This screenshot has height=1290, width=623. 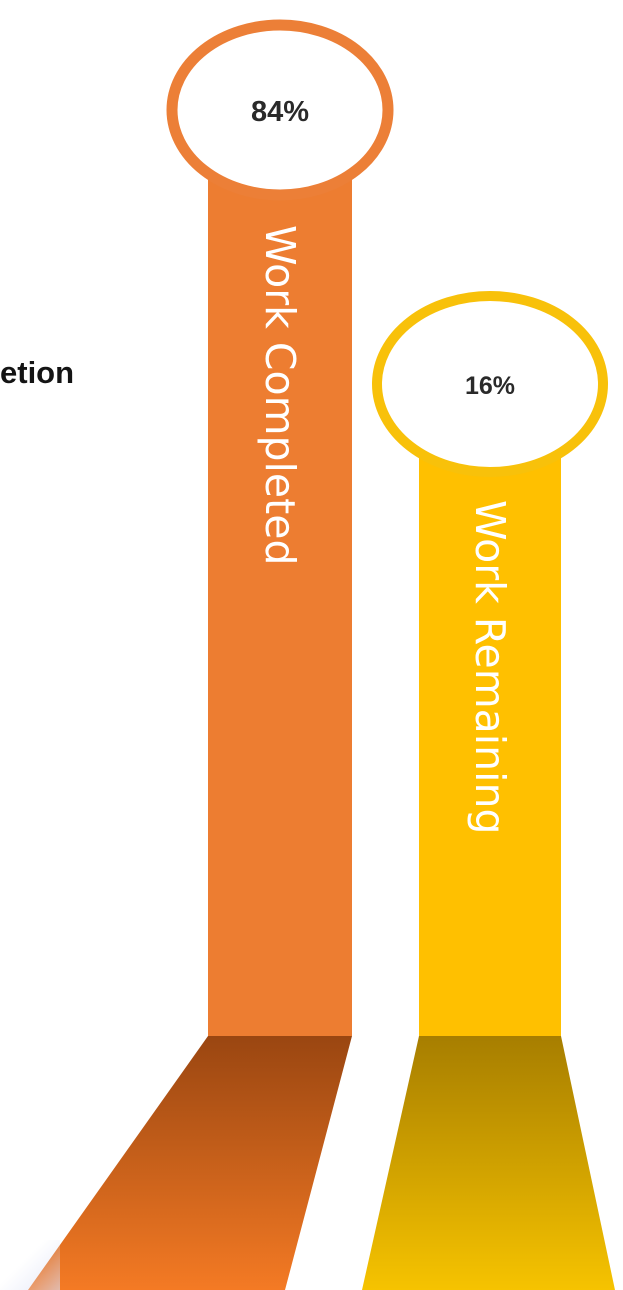 I want to click on completed-value-label: 84%, so click(x=280, y=112).